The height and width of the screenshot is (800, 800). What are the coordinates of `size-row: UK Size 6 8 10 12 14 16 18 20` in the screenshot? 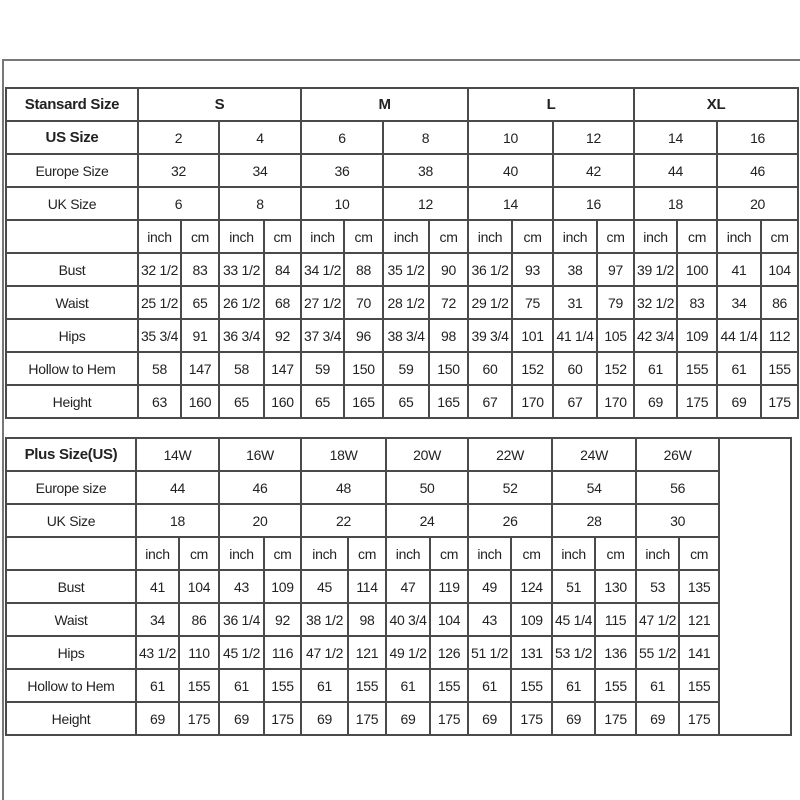 It's located at (402, 203).